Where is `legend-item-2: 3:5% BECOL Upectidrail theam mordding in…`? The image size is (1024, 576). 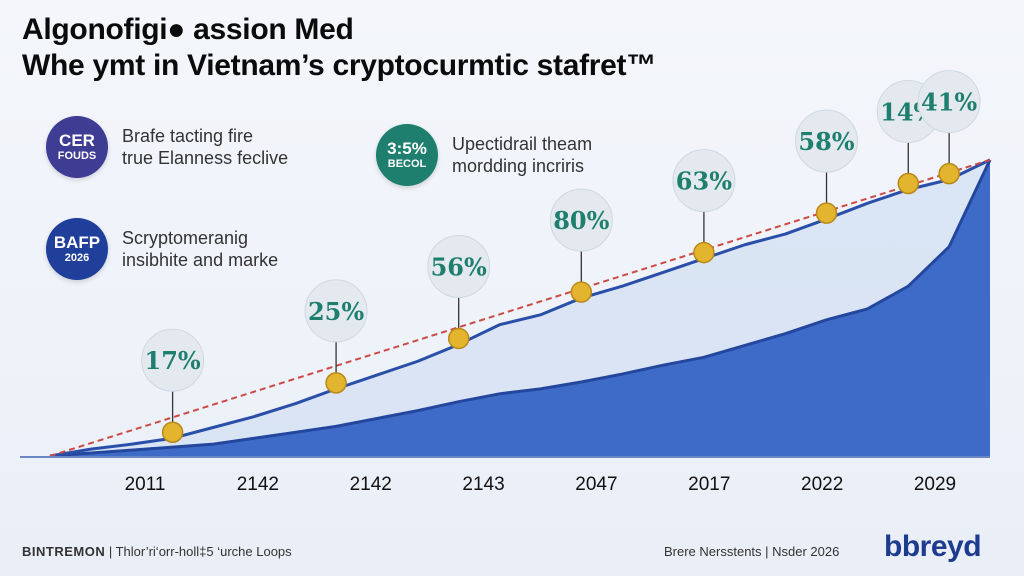
legend-item-2: 3:5% BECOL Upectidrail theam mordding in… is located at coordinates (484, 155).